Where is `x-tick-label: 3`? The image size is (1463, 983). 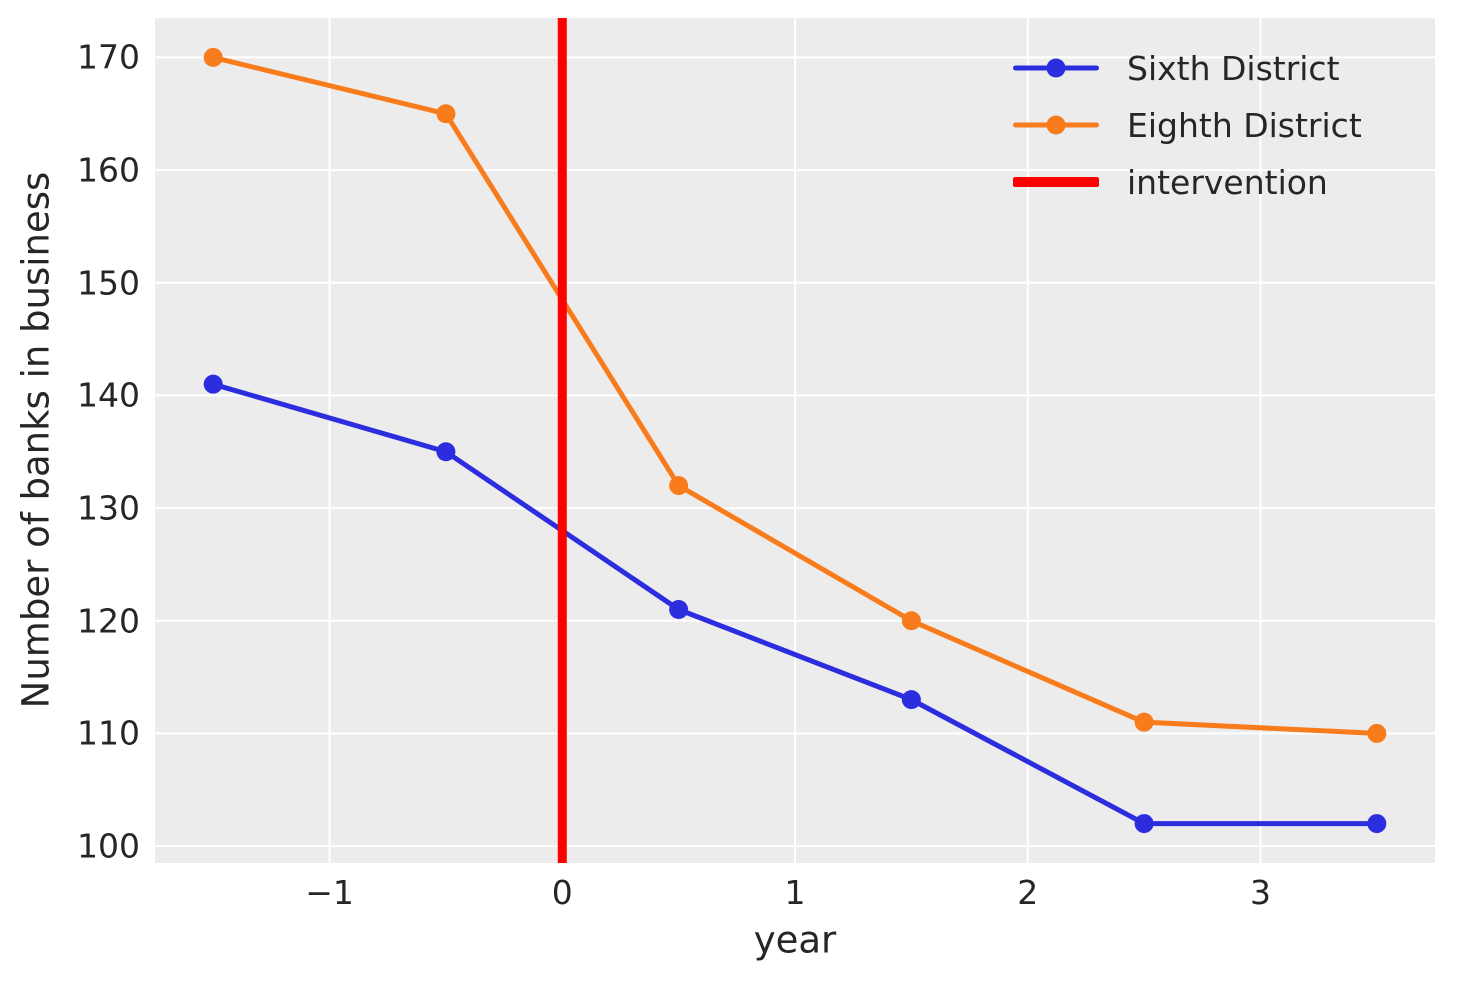
x-tick-label: 3 is located at coordinates (1260, 892).